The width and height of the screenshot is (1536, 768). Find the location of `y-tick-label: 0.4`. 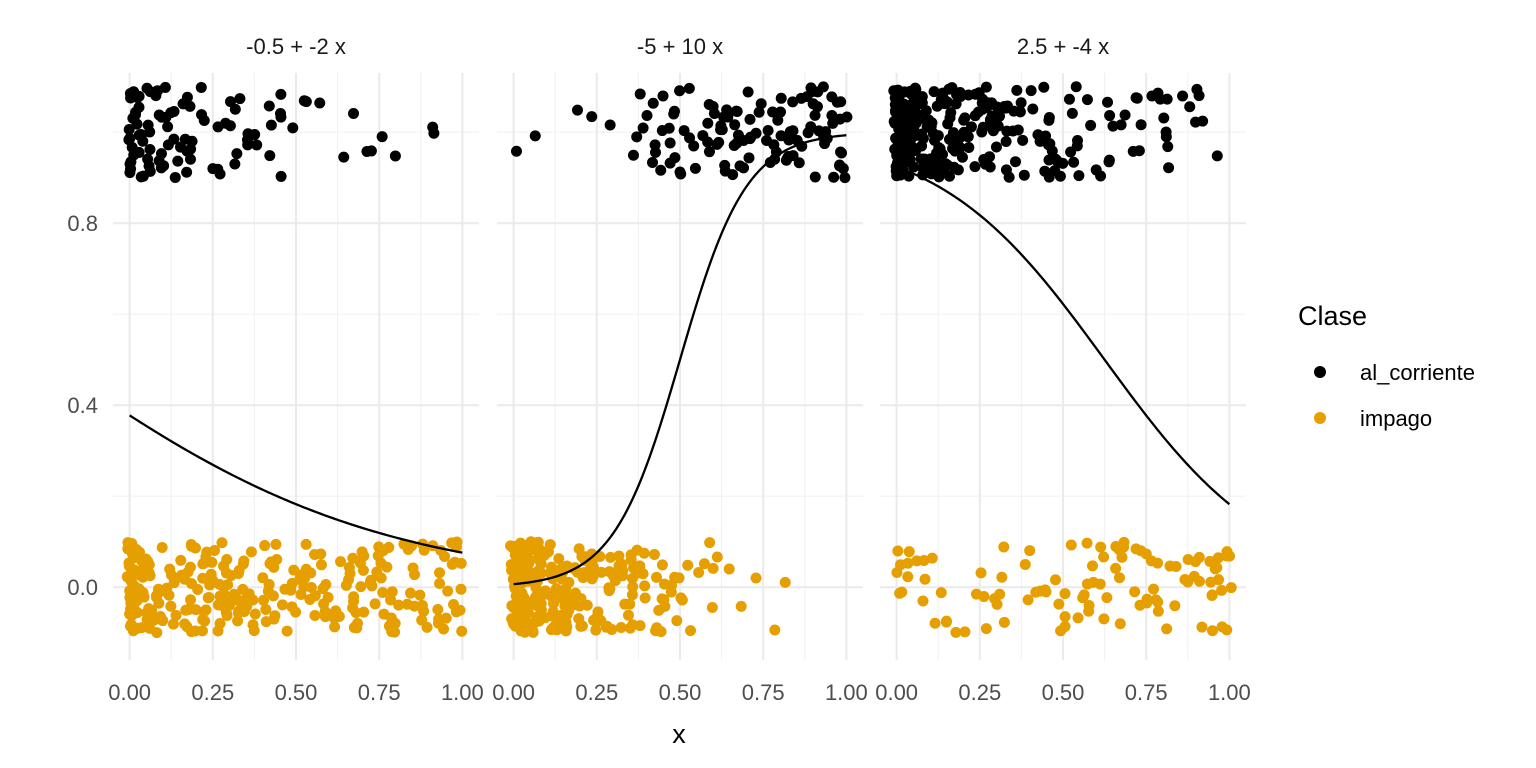

y-tick-label: 0.4 is located at coordinates (82, 405).